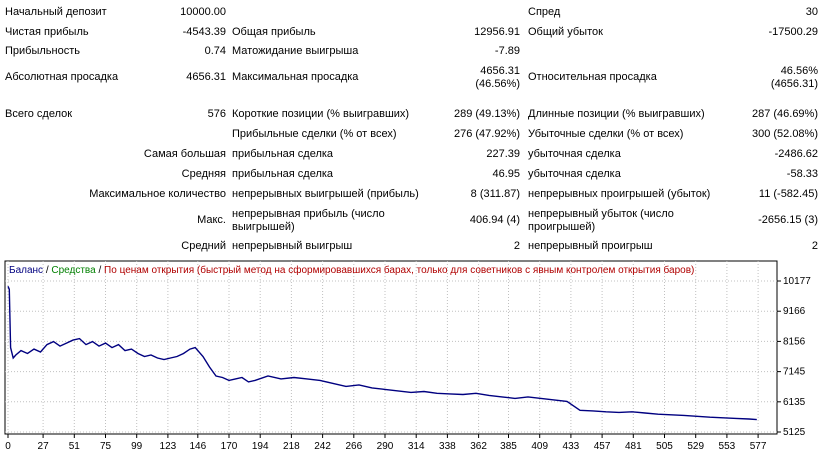 The height and width of the screenshot is (466, 838). I want to click on profit-trades-value: 276 (47.92%), so click(486, 134).